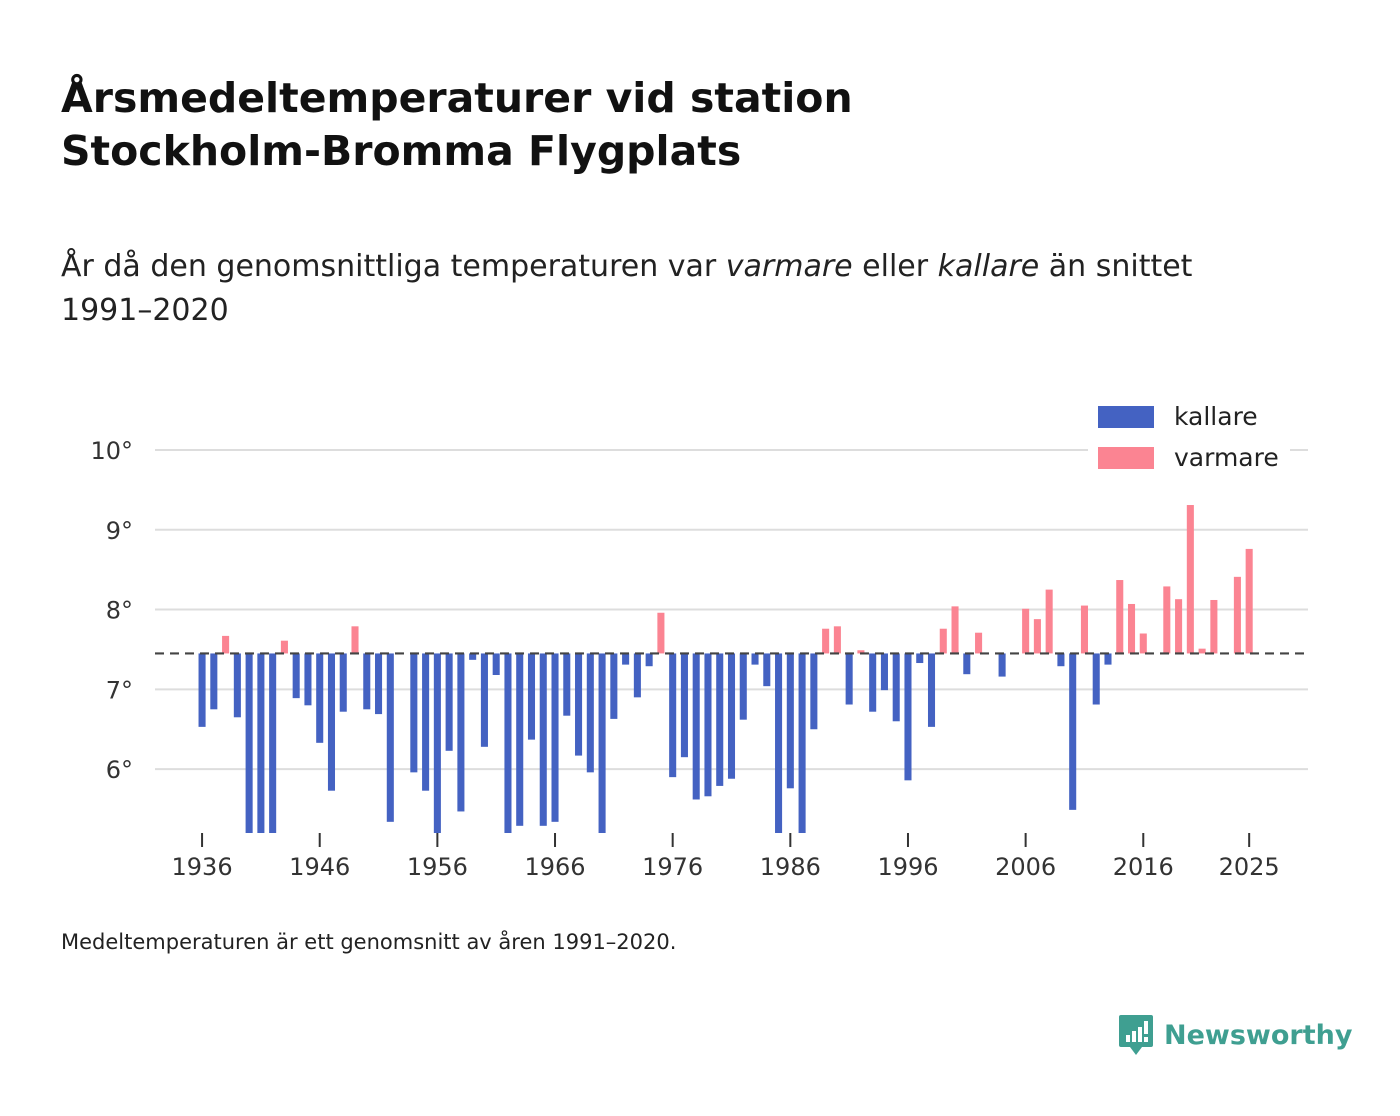 This screenshot has height=1116, width=1400. I want to click on subtitle-cold-word: kallare, so click(988, 266).